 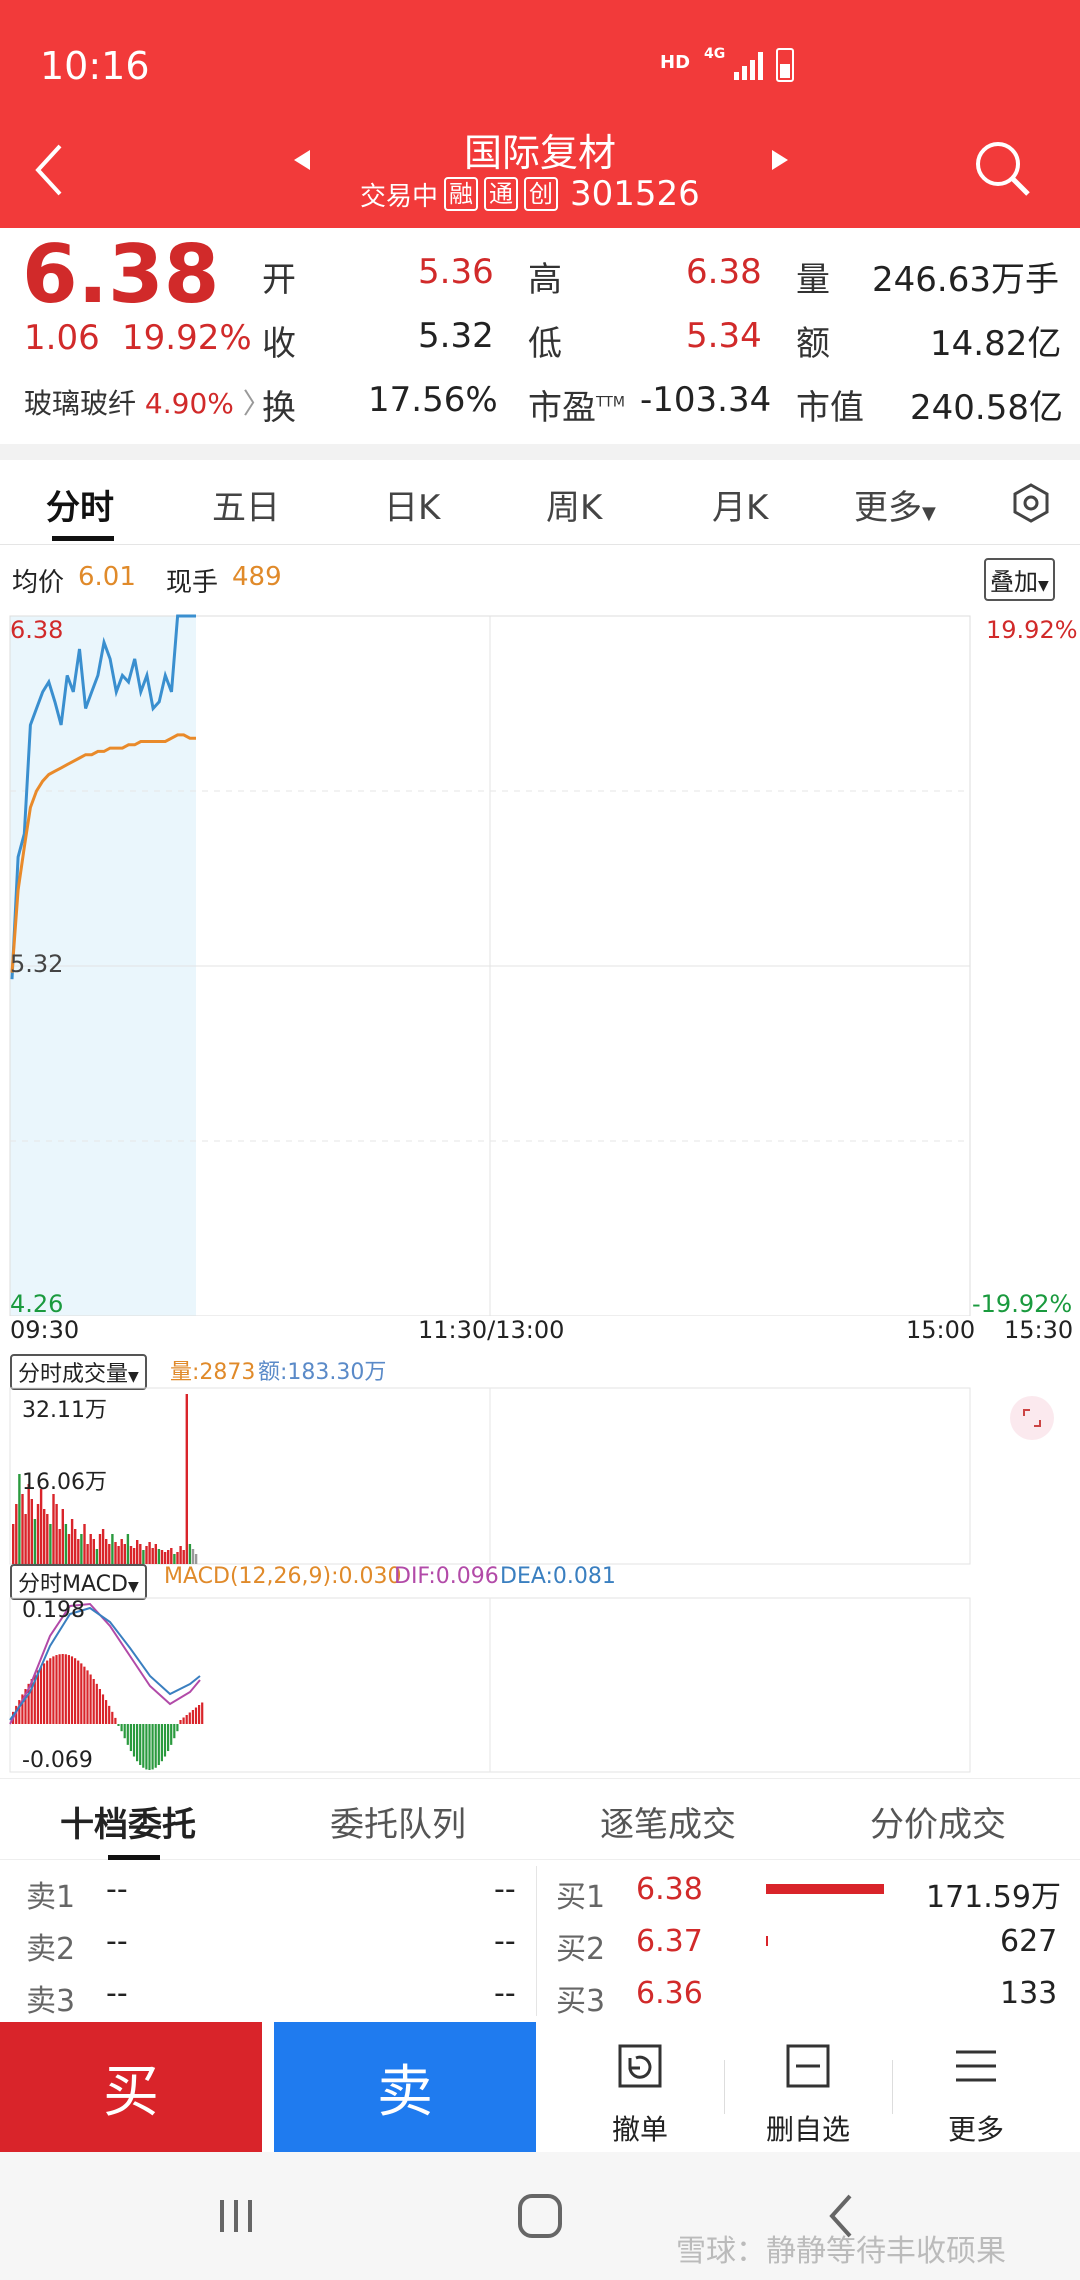 I want to click on turnover-value: 17.56%, so click(x=433, y=400).